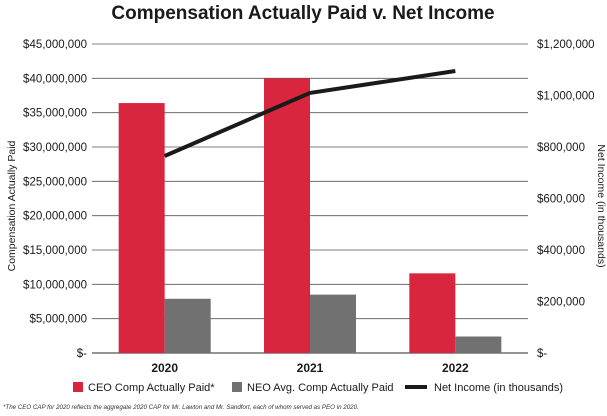 This screenshot has width=607, height=416. What do you see at coordinates (561, 303) in the screenshot?
I see `right-tick-label: $200,000` at bounding box center [561, 303].